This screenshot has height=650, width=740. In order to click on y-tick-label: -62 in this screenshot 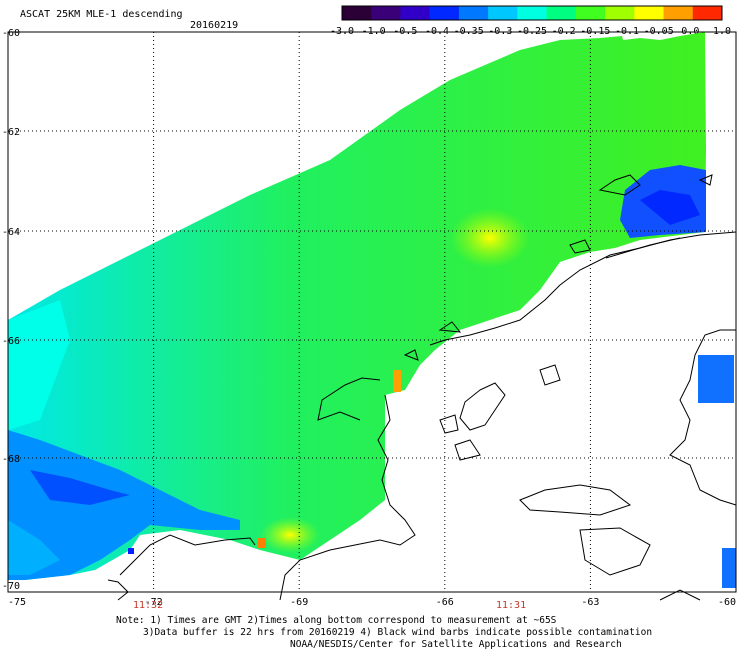, I will do `click(11, 132)`.